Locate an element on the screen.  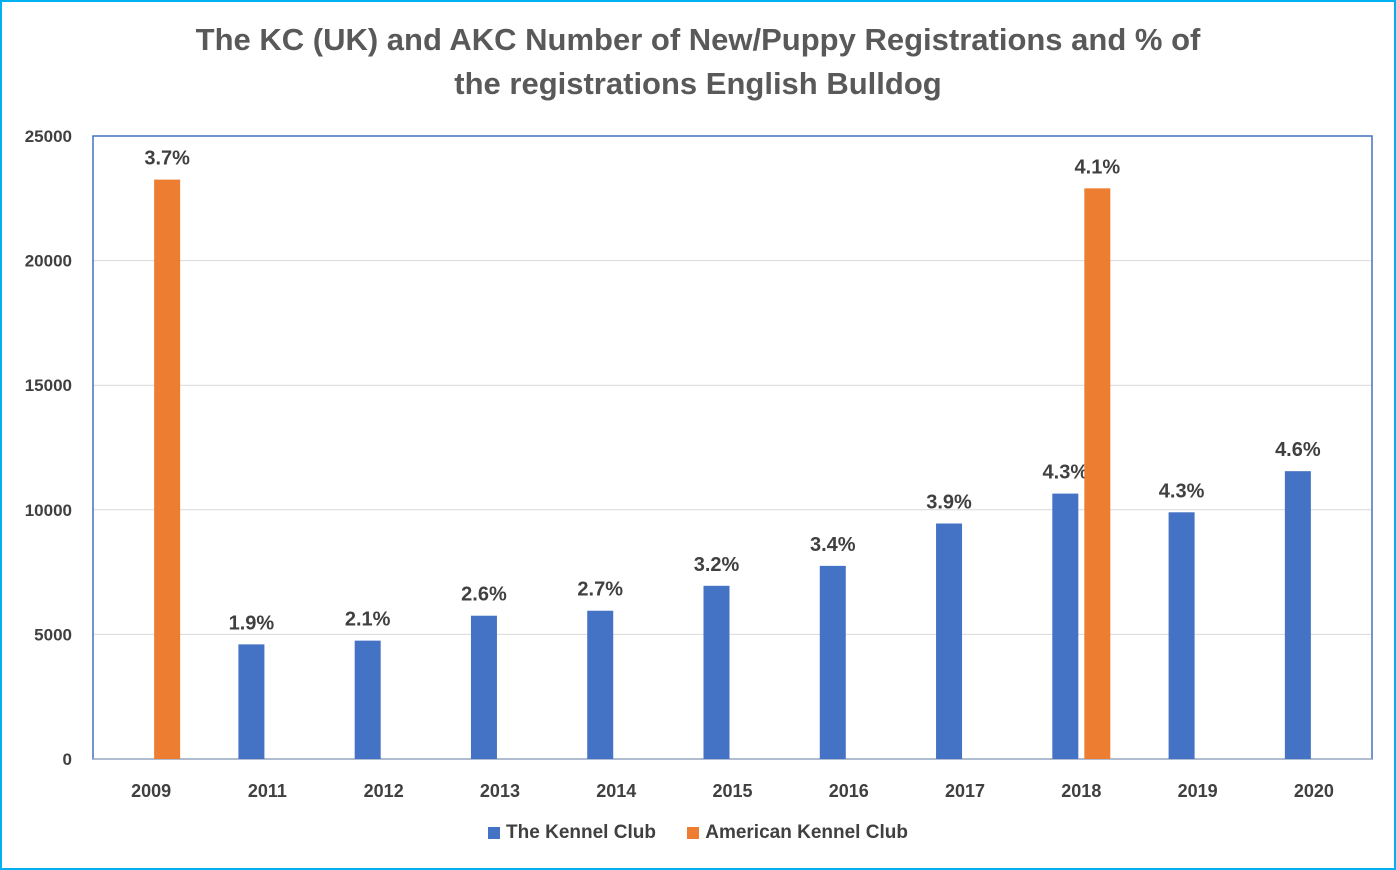
legend-swatch-american-kennel-club is located at coordinates (693, 833).